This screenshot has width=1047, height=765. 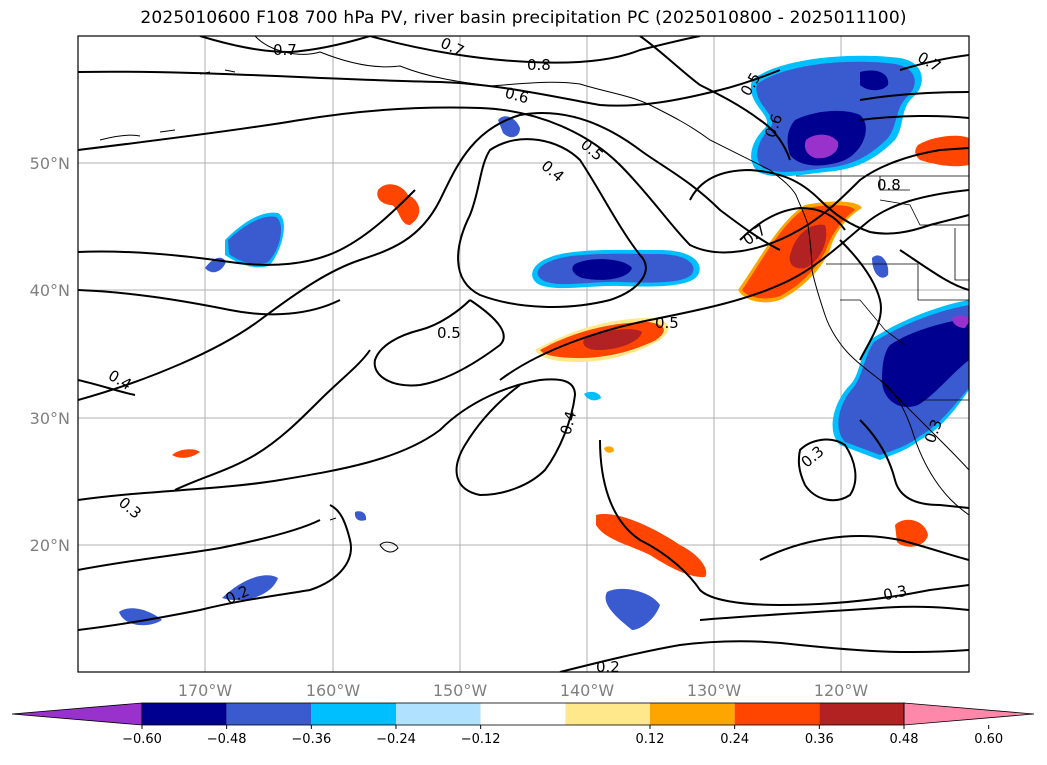 I want to click on colorbar-tick-label: −0.60, so click(x=142, y=739).